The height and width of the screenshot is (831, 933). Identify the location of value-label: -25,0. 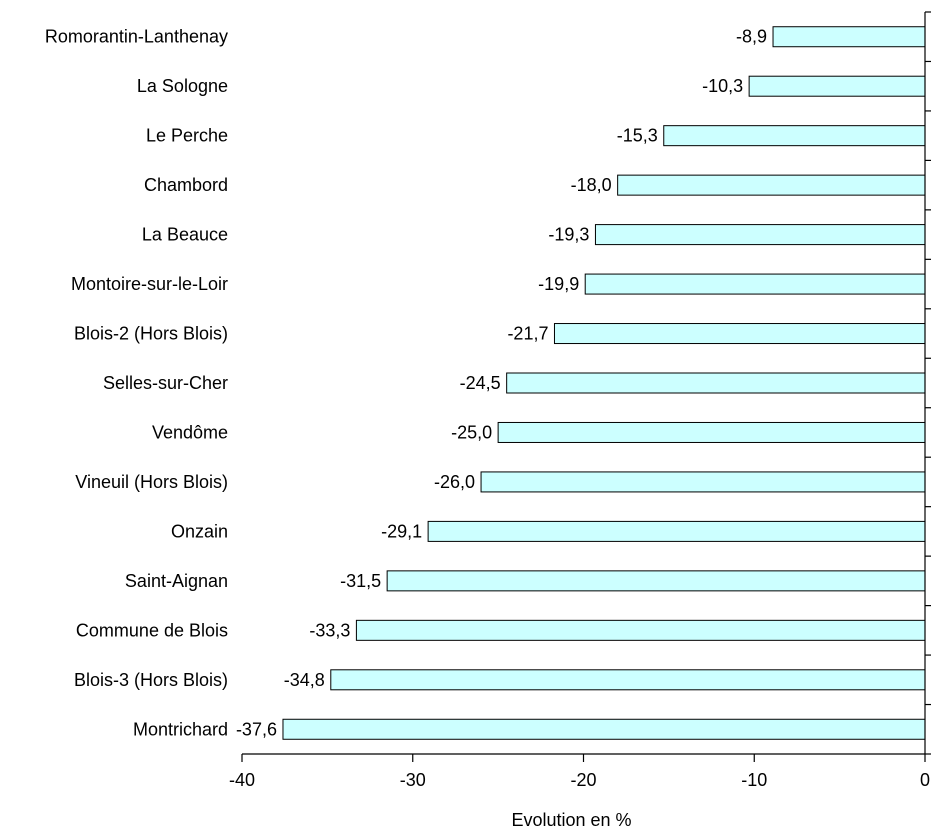
(471, 432).